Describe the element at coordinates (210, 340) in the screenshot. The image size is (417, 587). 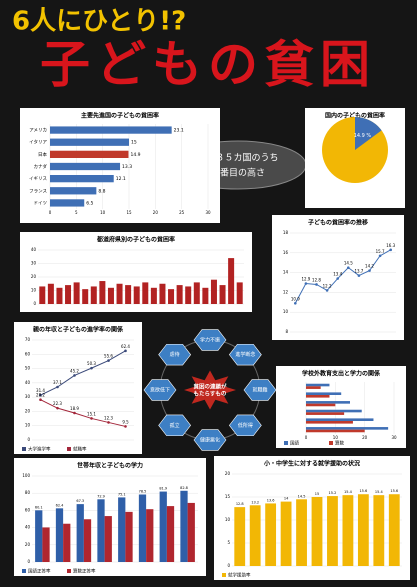
I see `node-label: 学力不振` at that location.